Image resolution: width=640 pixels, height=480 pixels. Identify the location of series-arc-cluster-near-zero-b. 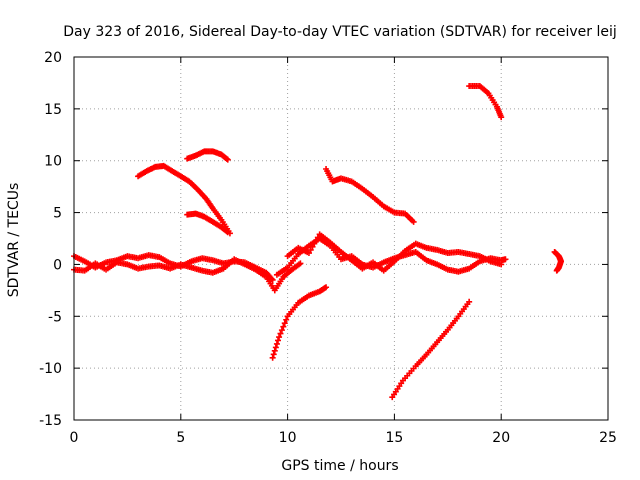
(187, 275).